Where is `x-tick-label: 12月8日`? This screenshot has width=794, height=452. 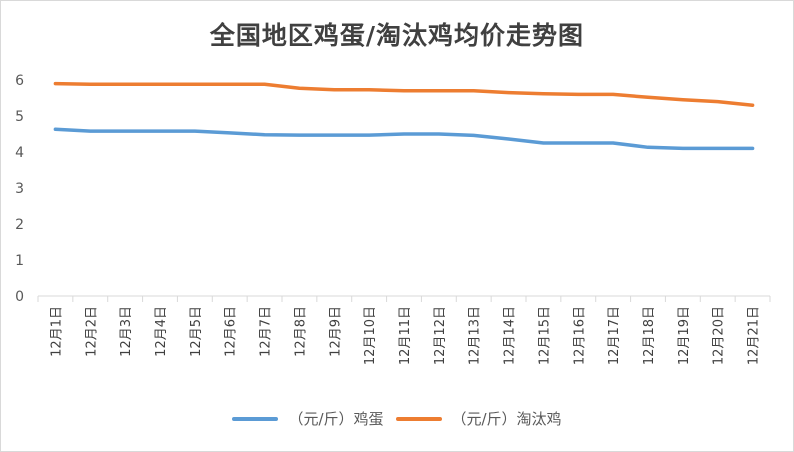 x-tick-label: 12月8日 is located at coordinates (300, 331).